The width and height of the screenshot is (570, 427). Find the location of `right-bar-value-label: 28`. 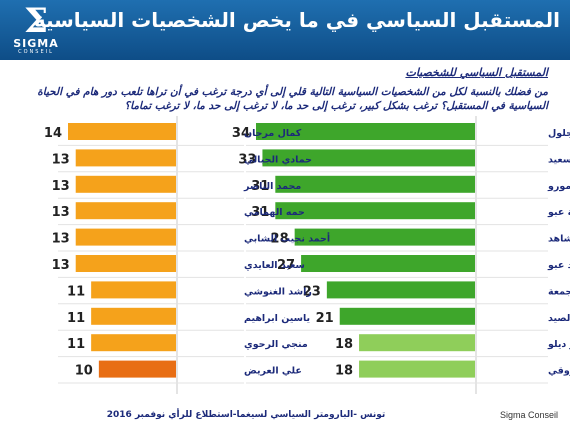

right-bar-value-label: 28 is located at coordinates (280, 239).